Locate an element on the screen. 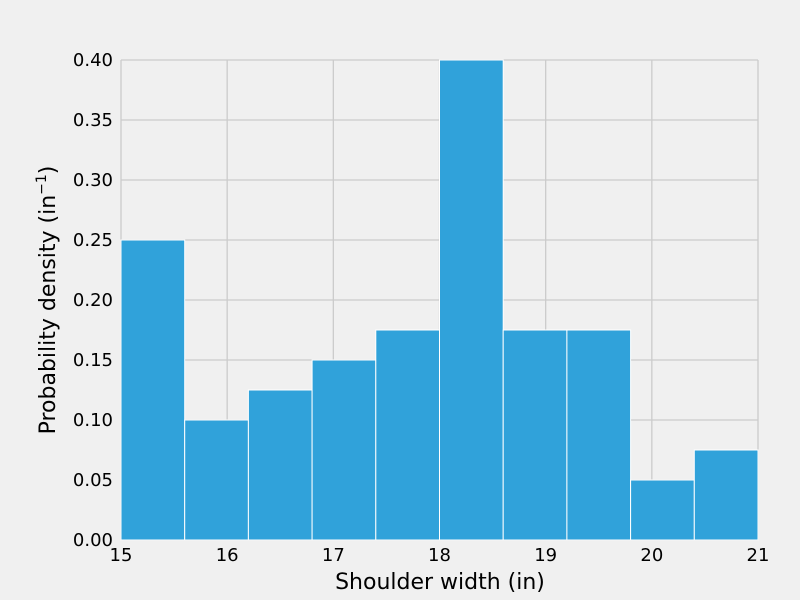 The width and height of the screenshot is (800, 600). y-tick-label: 0.30 is located at coordinates (93, 180).